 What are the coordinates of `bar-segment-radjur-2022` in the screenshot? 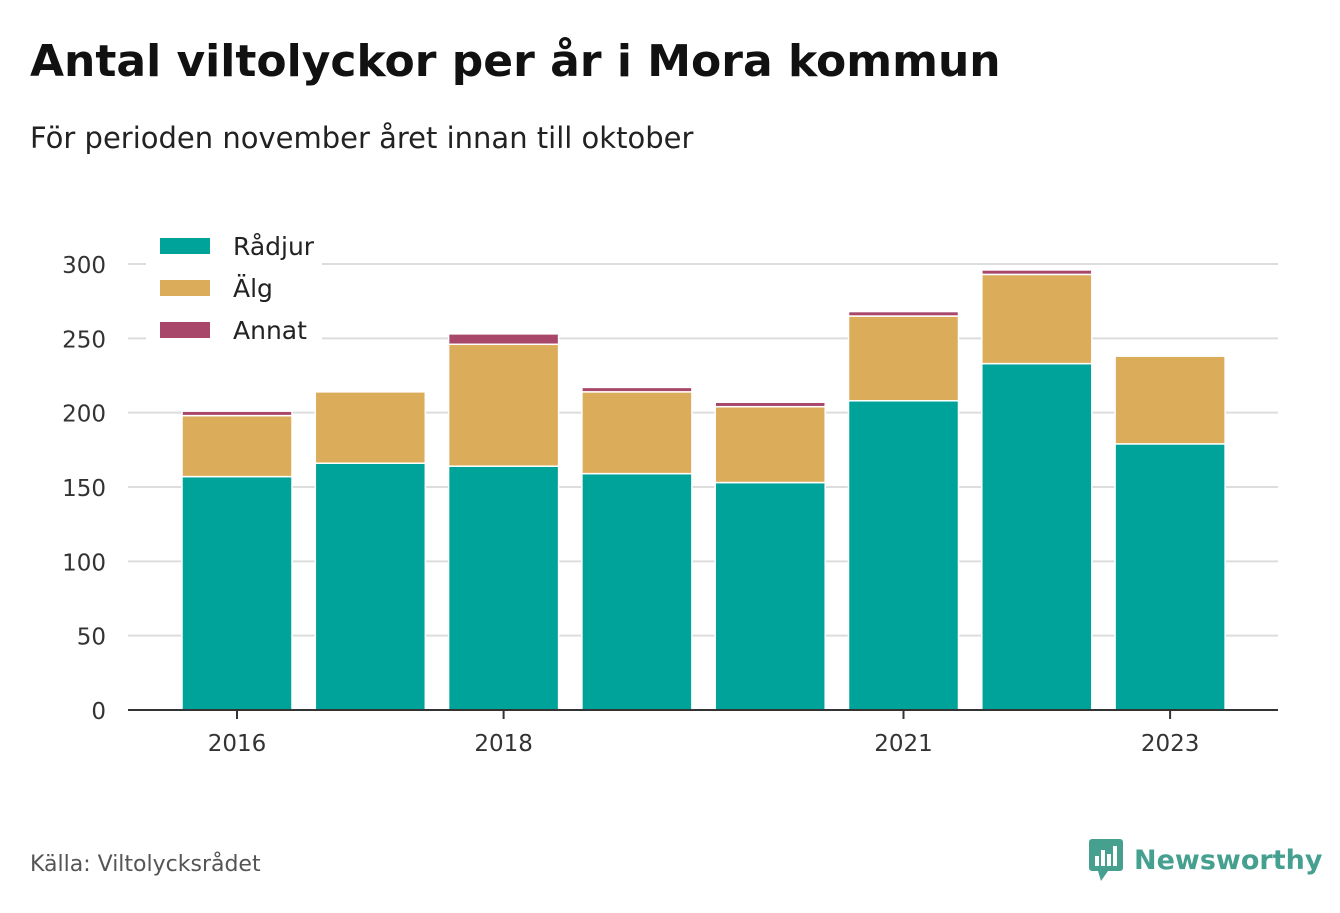 It's located at (1037, 536).